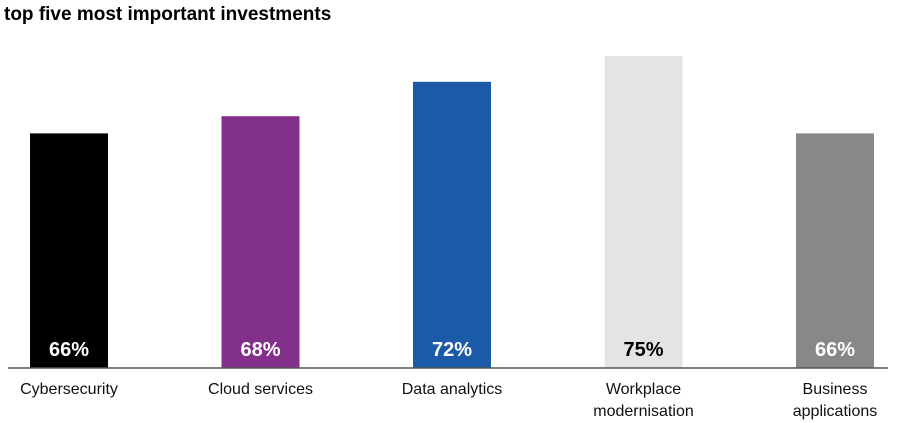 Image resolution: width=900 pixels, height=423 pixels. Describe the element at coordinates (69, 389) in the screenshot. I see `category-label-0: Cybersecurity` at that location.